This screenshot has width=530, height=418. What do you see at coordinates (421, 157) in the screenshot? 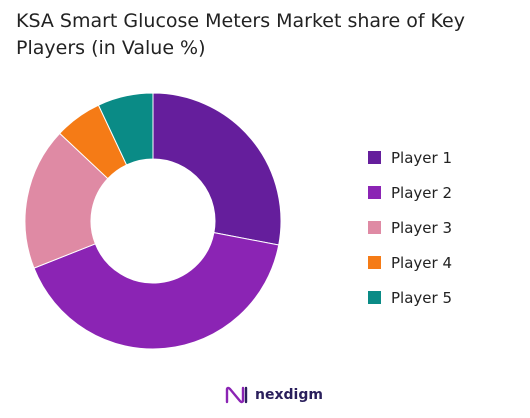
I see `legend-label: Player 1` at bounding box center [421, 157].